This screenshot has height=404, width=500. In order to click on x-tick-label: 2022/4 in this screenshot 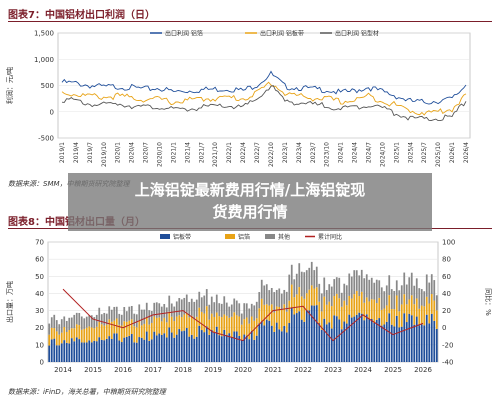, I will do `click(243, 152)`.